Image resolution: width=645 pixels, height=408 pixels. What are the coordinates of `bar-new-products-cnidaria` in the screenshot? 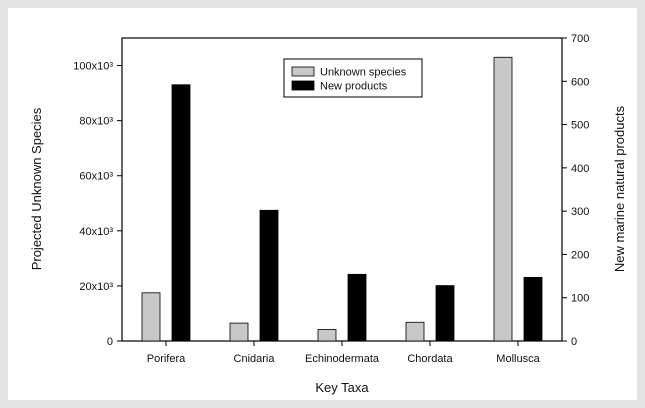 It's located at (269, 275).